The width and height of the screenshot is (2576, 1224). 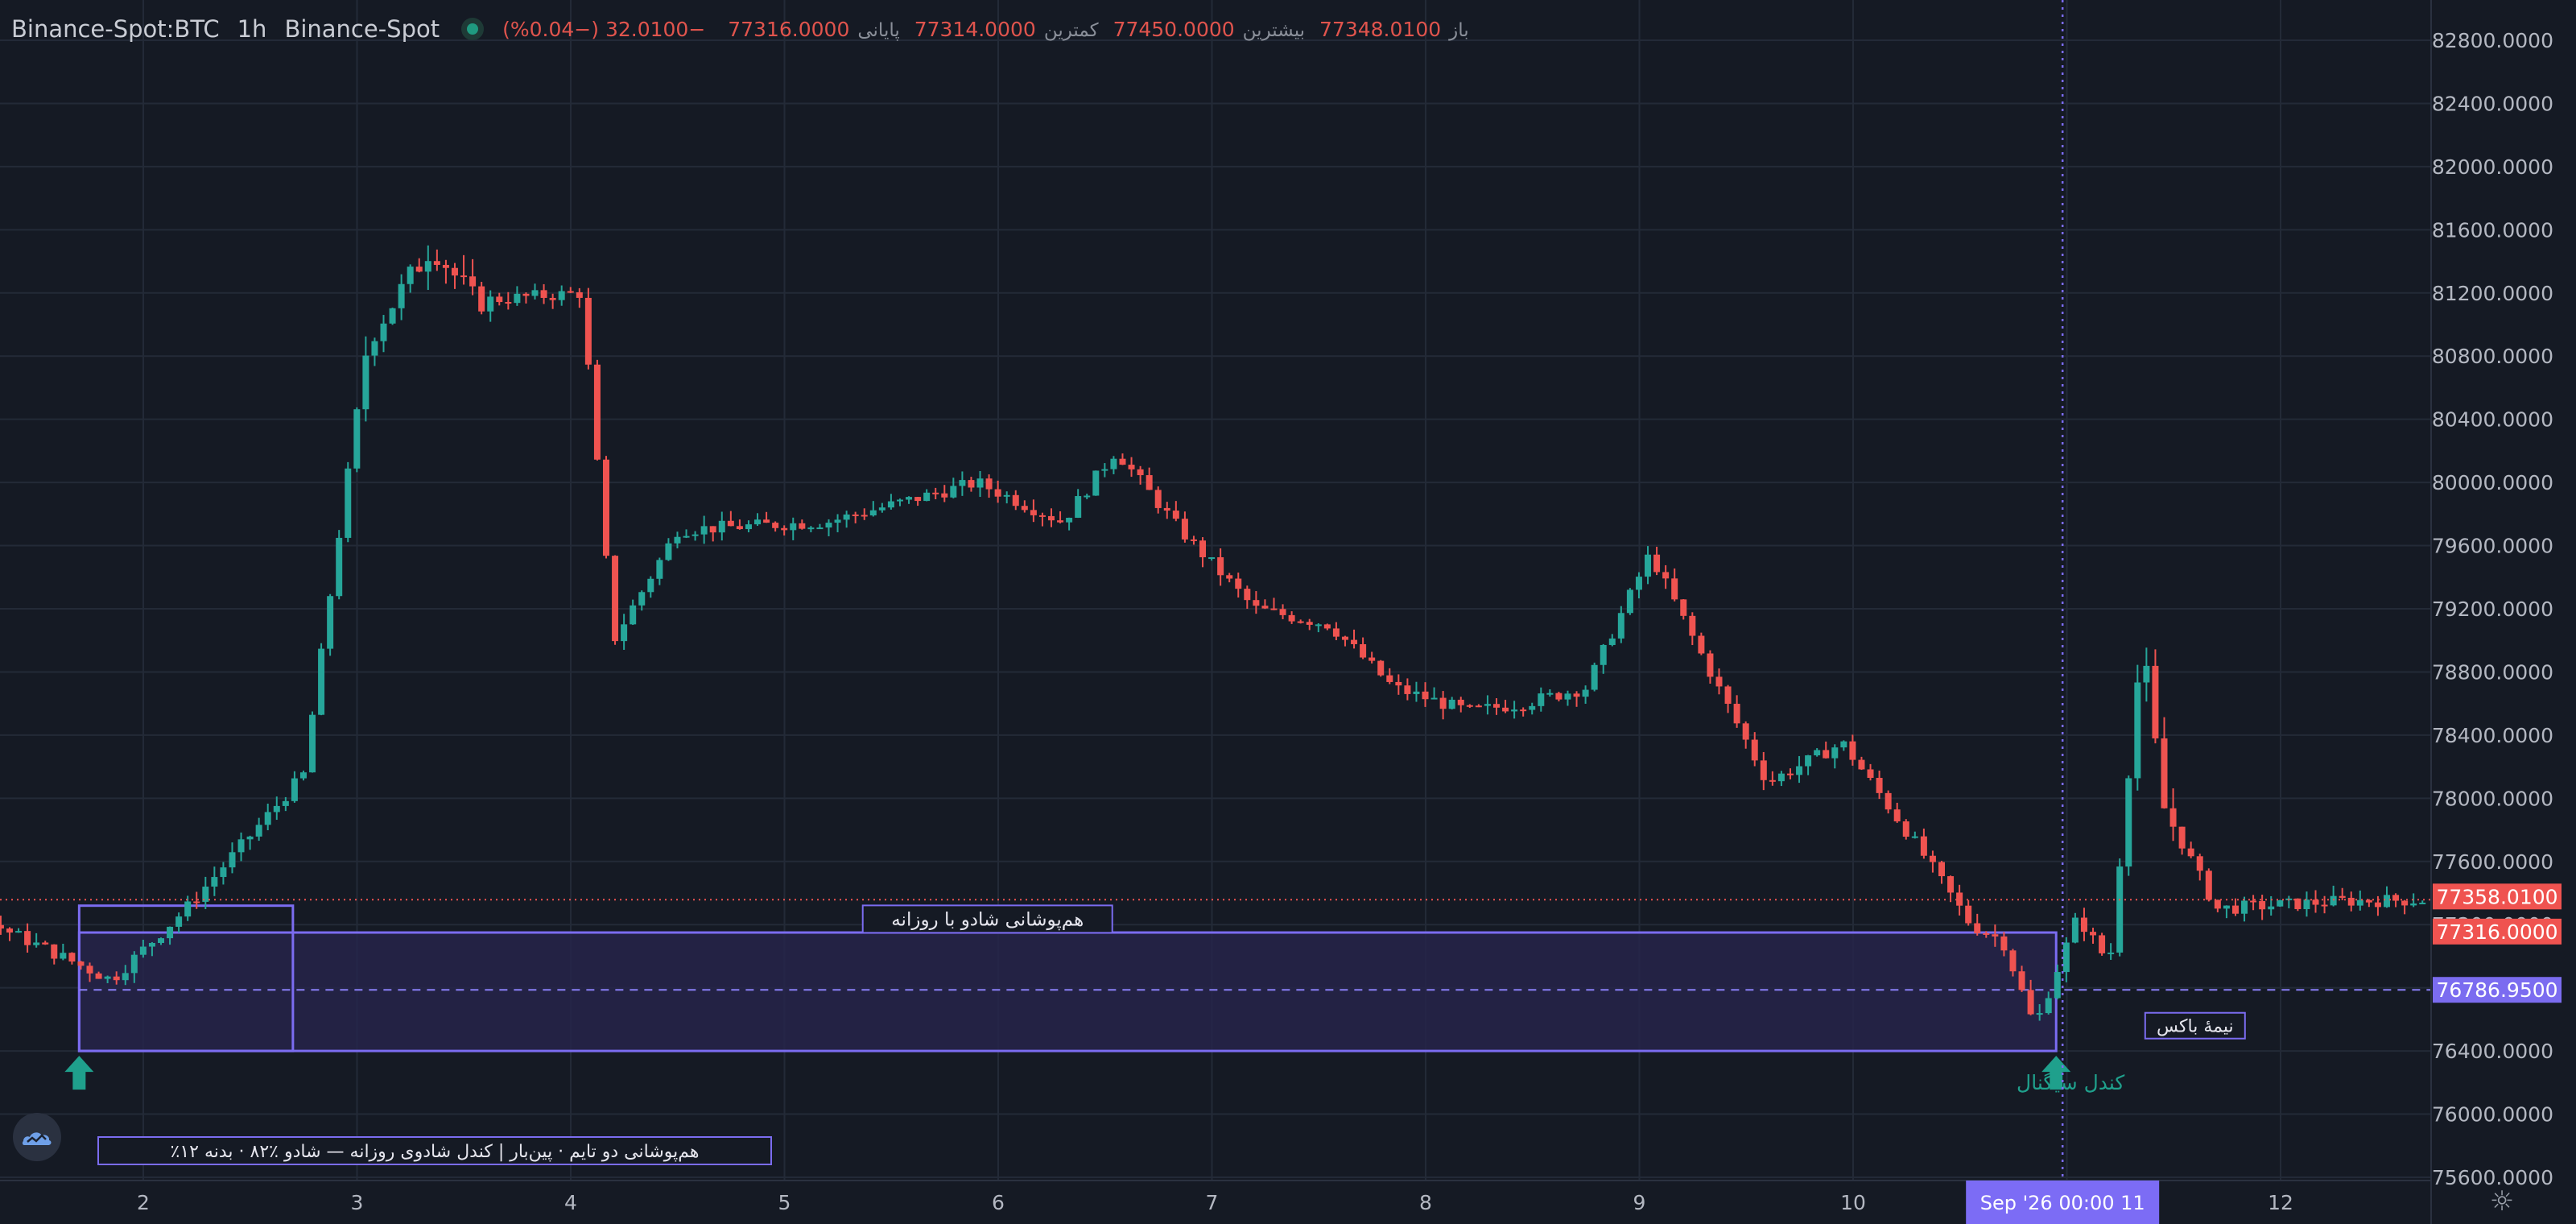 I want to click on crosshair-time-tag: Sep '26 00:00 11, so click(x=2062, y=1203).